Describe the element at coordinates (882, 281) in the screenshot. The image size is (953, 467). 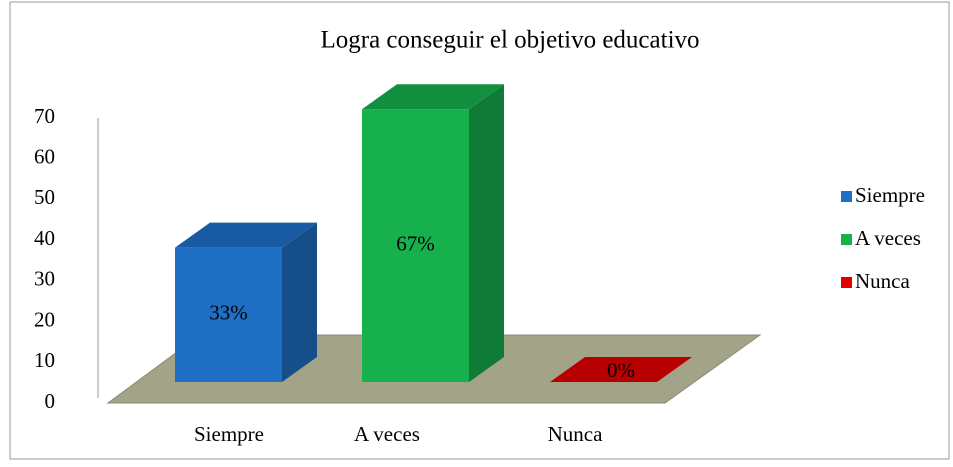
I see `legend-label: Nunca` at that location.